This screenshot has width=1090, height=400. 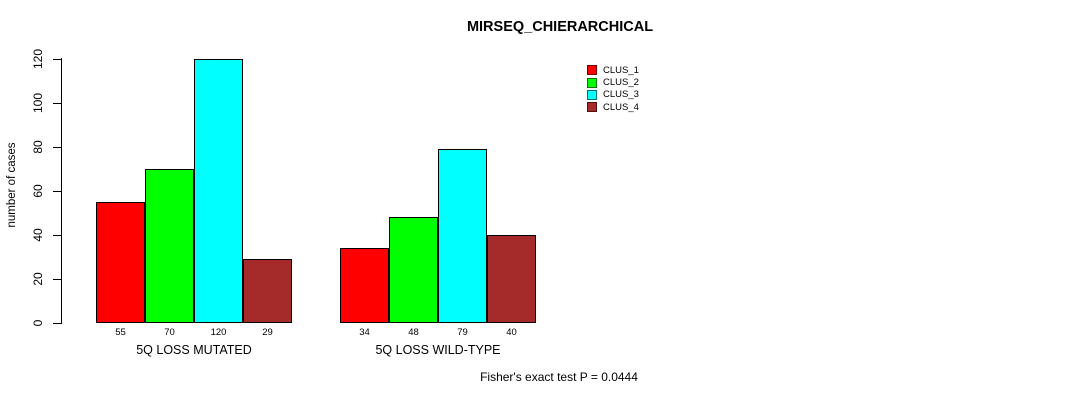 I want to click on bar-CLUS_2-group1, so click(x=169, y=246).